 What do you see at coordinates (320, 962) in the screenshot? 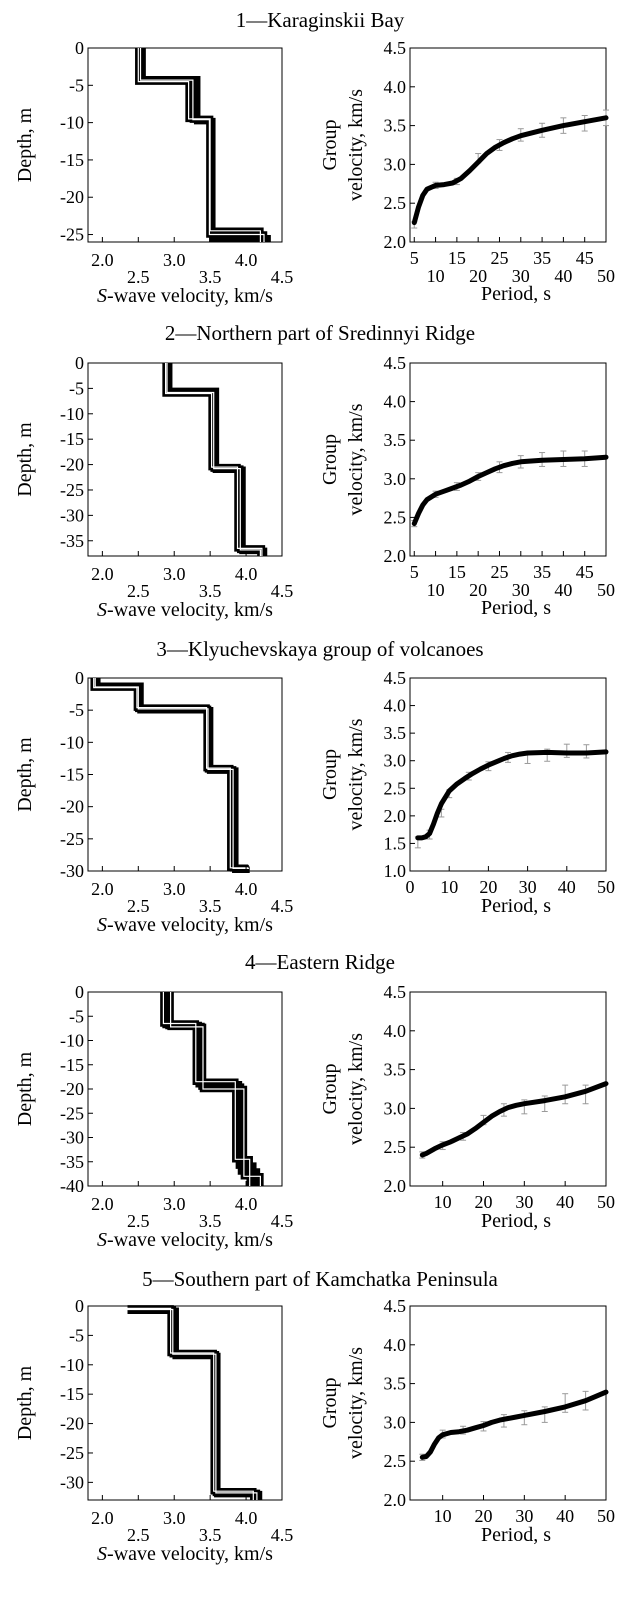
I see `panel-title: 4—Eastern Ridge` at bounding box center [320, 962].